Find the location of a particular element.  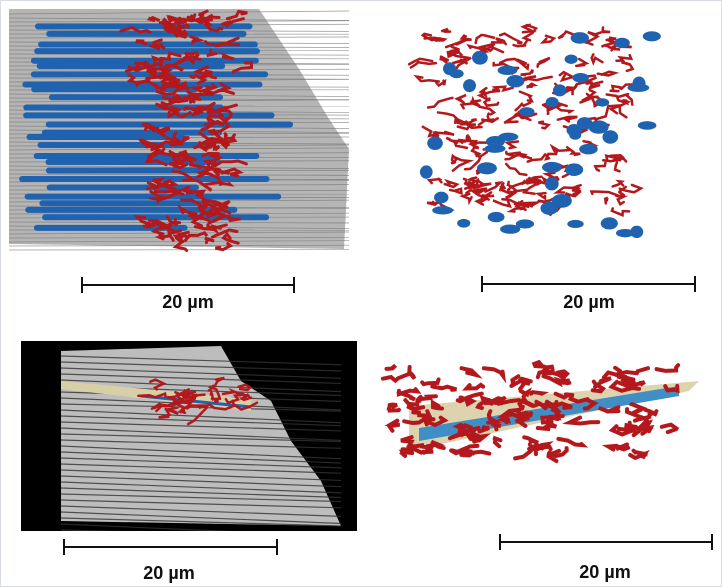

scale-bar-top-right is located at coordinates (588, 284).